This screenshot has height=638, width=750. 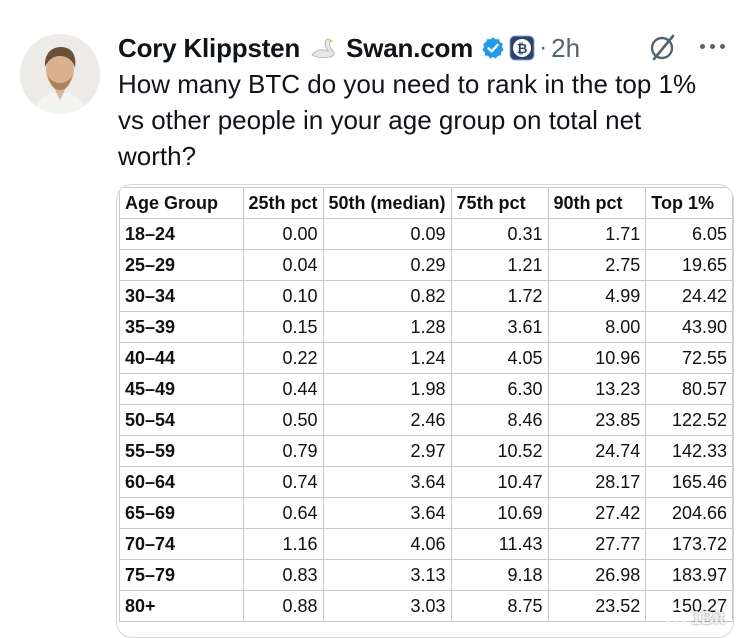 What do you see at coordinates (387, 451) in the screenshot?
I see `value-cell: 2.97` at bounding box center [387, 451].